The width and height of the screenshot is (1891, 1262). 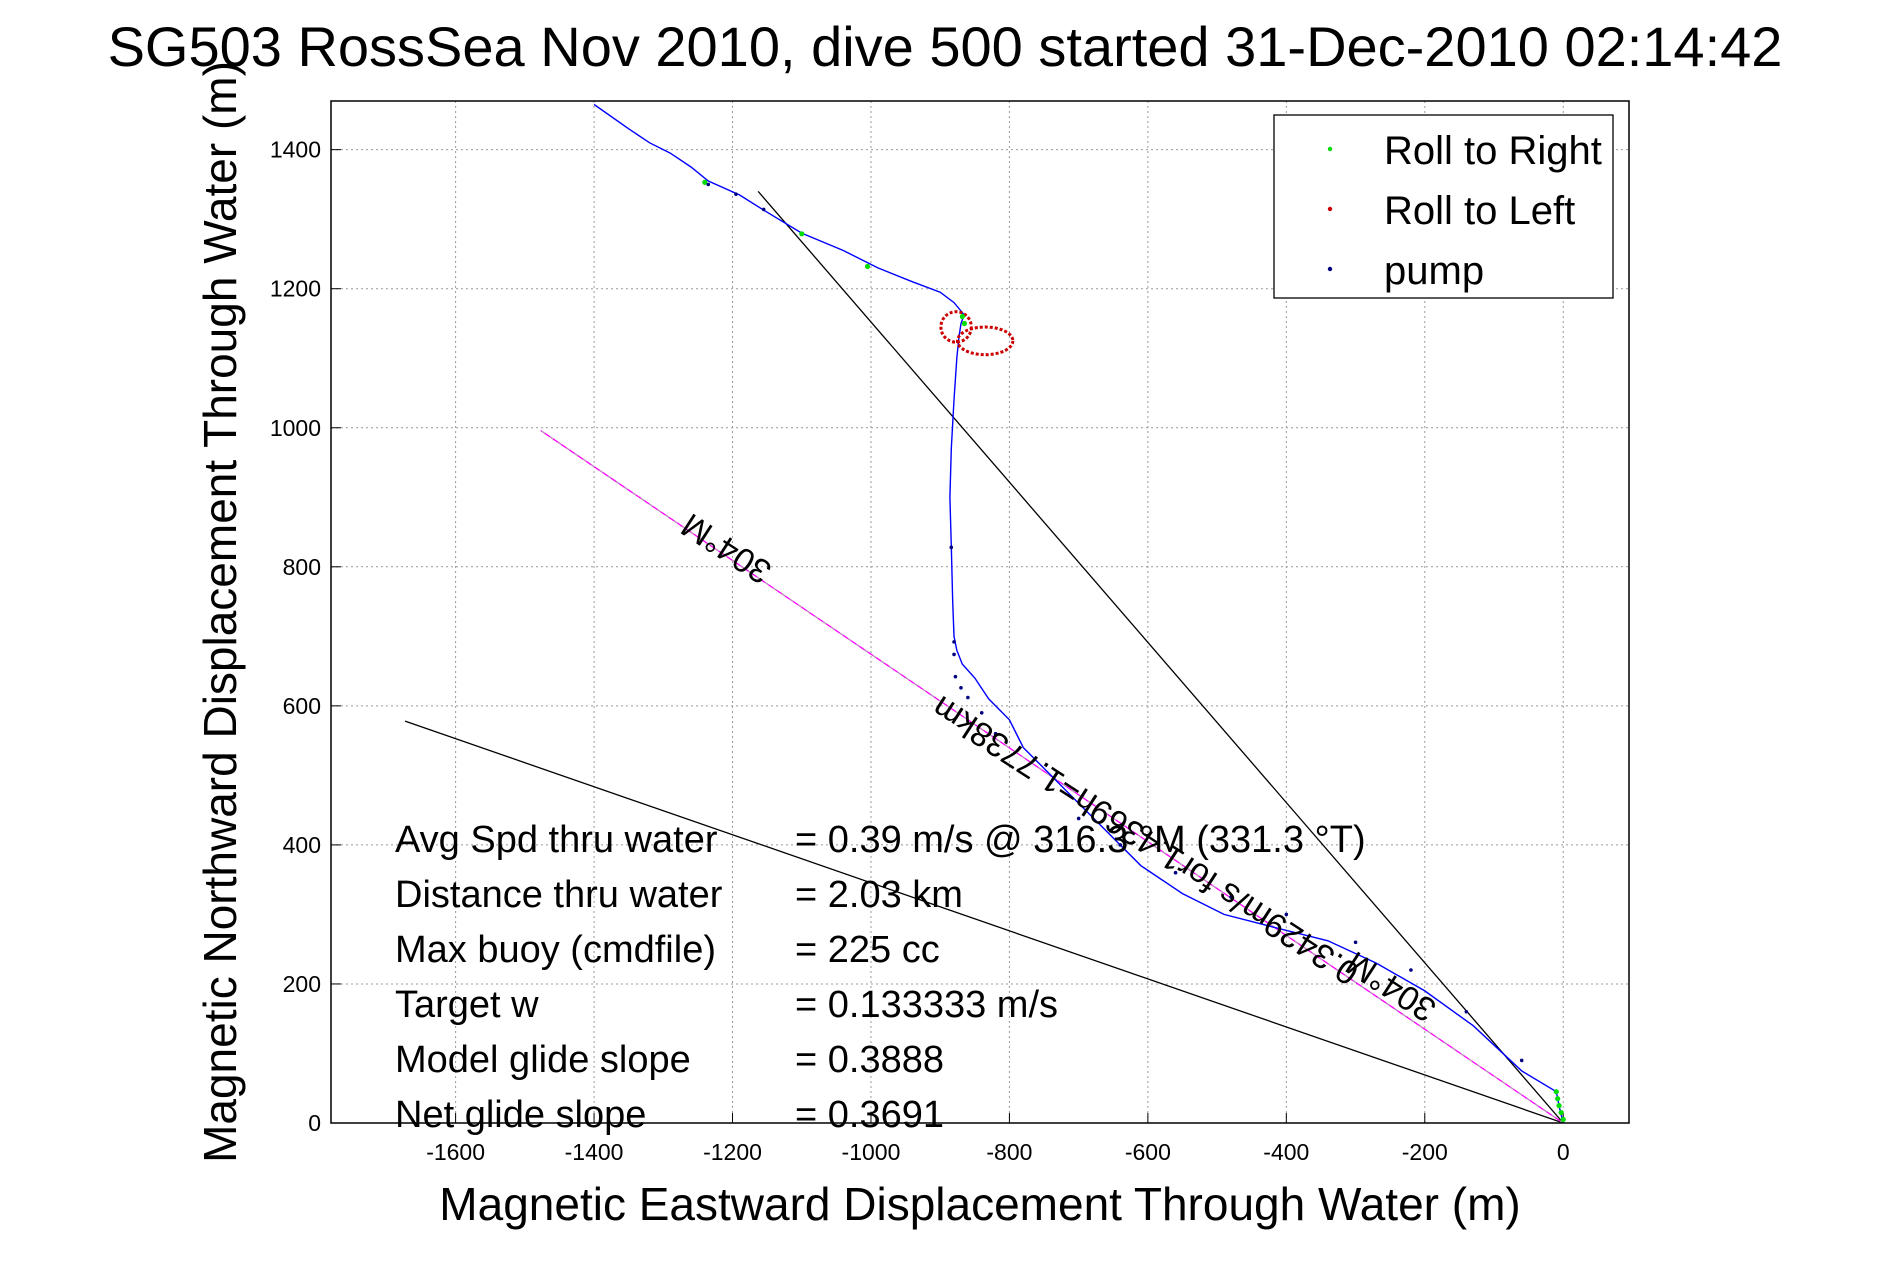 What do you see at coordinates (556, 840) in the screenshot?
I see `stat-label: Avg Spd thru water` at bounding box center [556, 840].